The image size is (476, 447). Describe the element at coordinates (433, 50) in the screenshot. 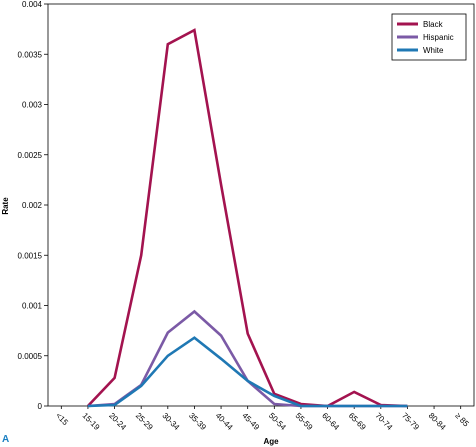

I see `legend-label-white: White` at that location.